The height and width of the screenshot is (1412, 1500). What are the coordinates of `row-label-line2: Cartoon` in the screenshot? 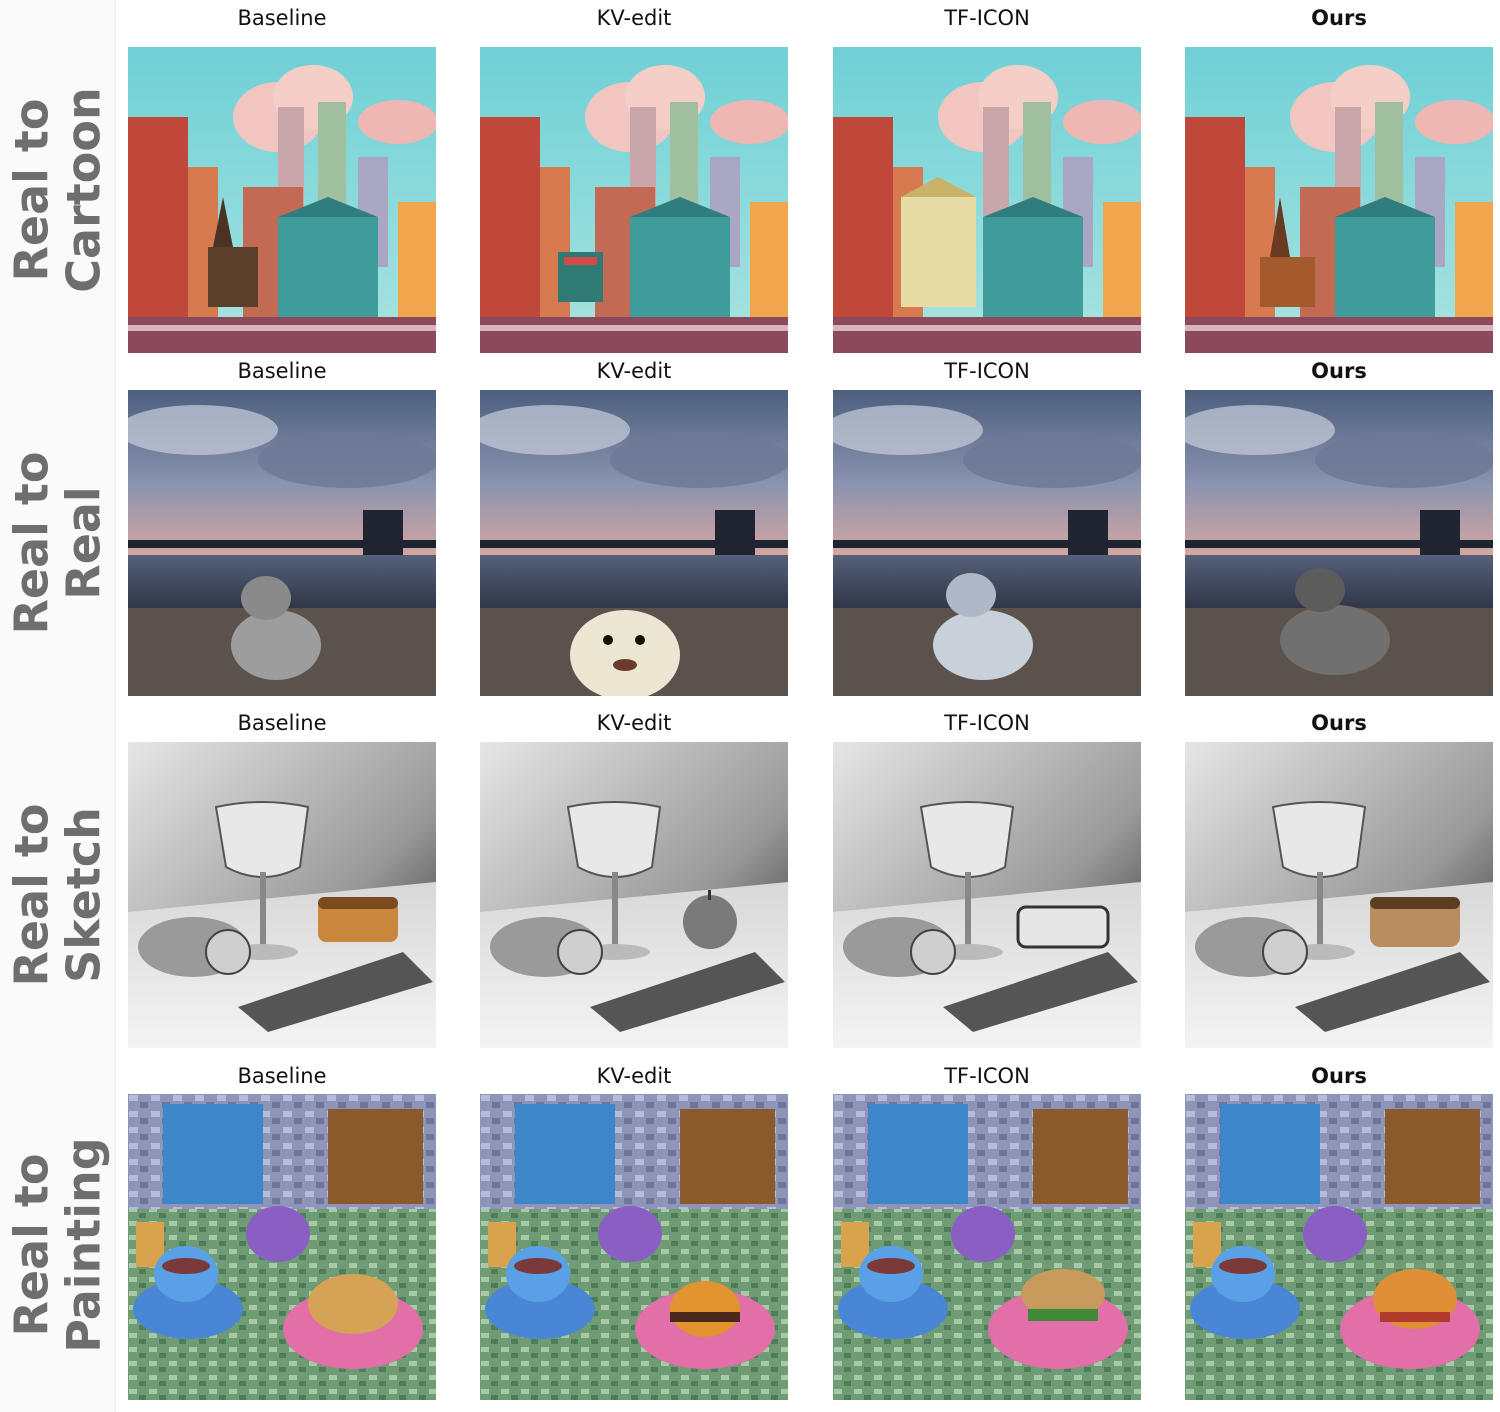 It's located at (83, 190).